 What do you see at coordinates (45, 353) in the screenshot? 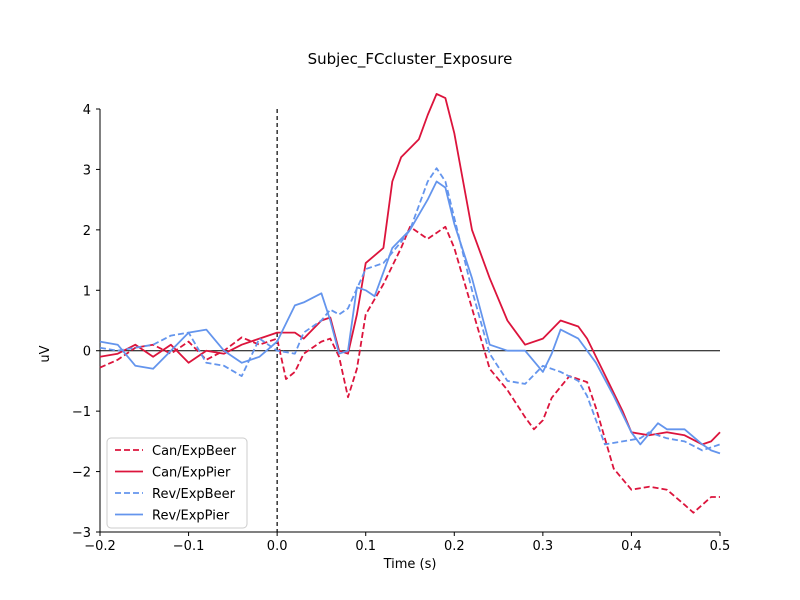
I see `y-axis-label: uV` at bounding box center [45, 353].